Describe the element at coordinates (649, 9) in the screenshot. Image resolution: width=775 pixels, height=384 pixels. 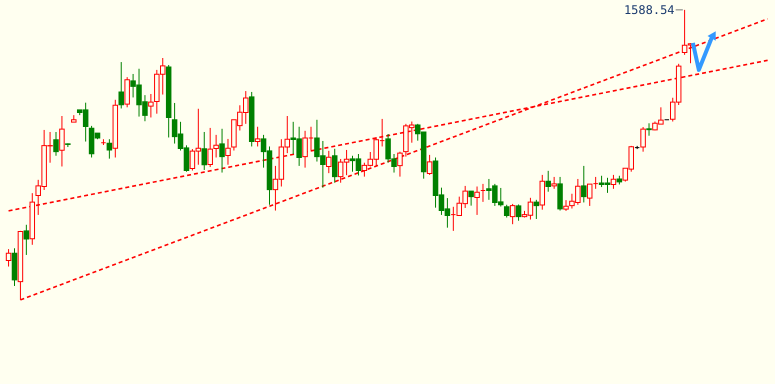
I see `annotation: 1588.54` at that location.